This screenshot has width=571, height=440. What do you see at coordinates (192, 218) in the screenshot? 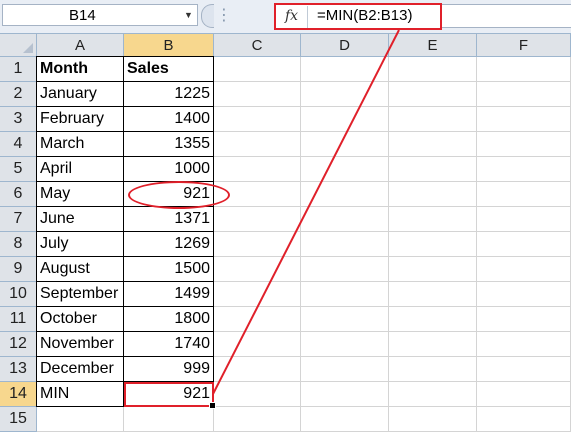
I see `sales-cell: 1371` at bounding box center [192, 218].